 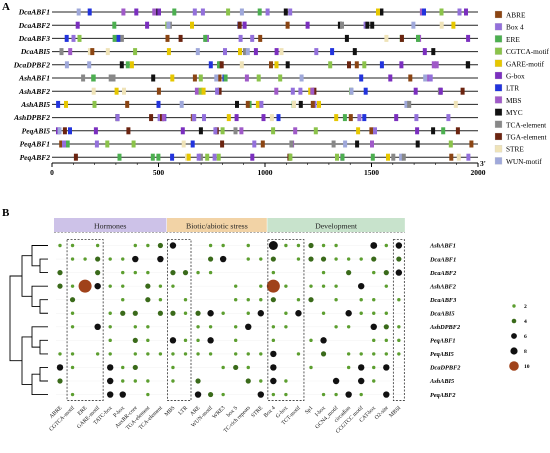 I want to click on dendrogram-branch, so click(x=43, y=374).